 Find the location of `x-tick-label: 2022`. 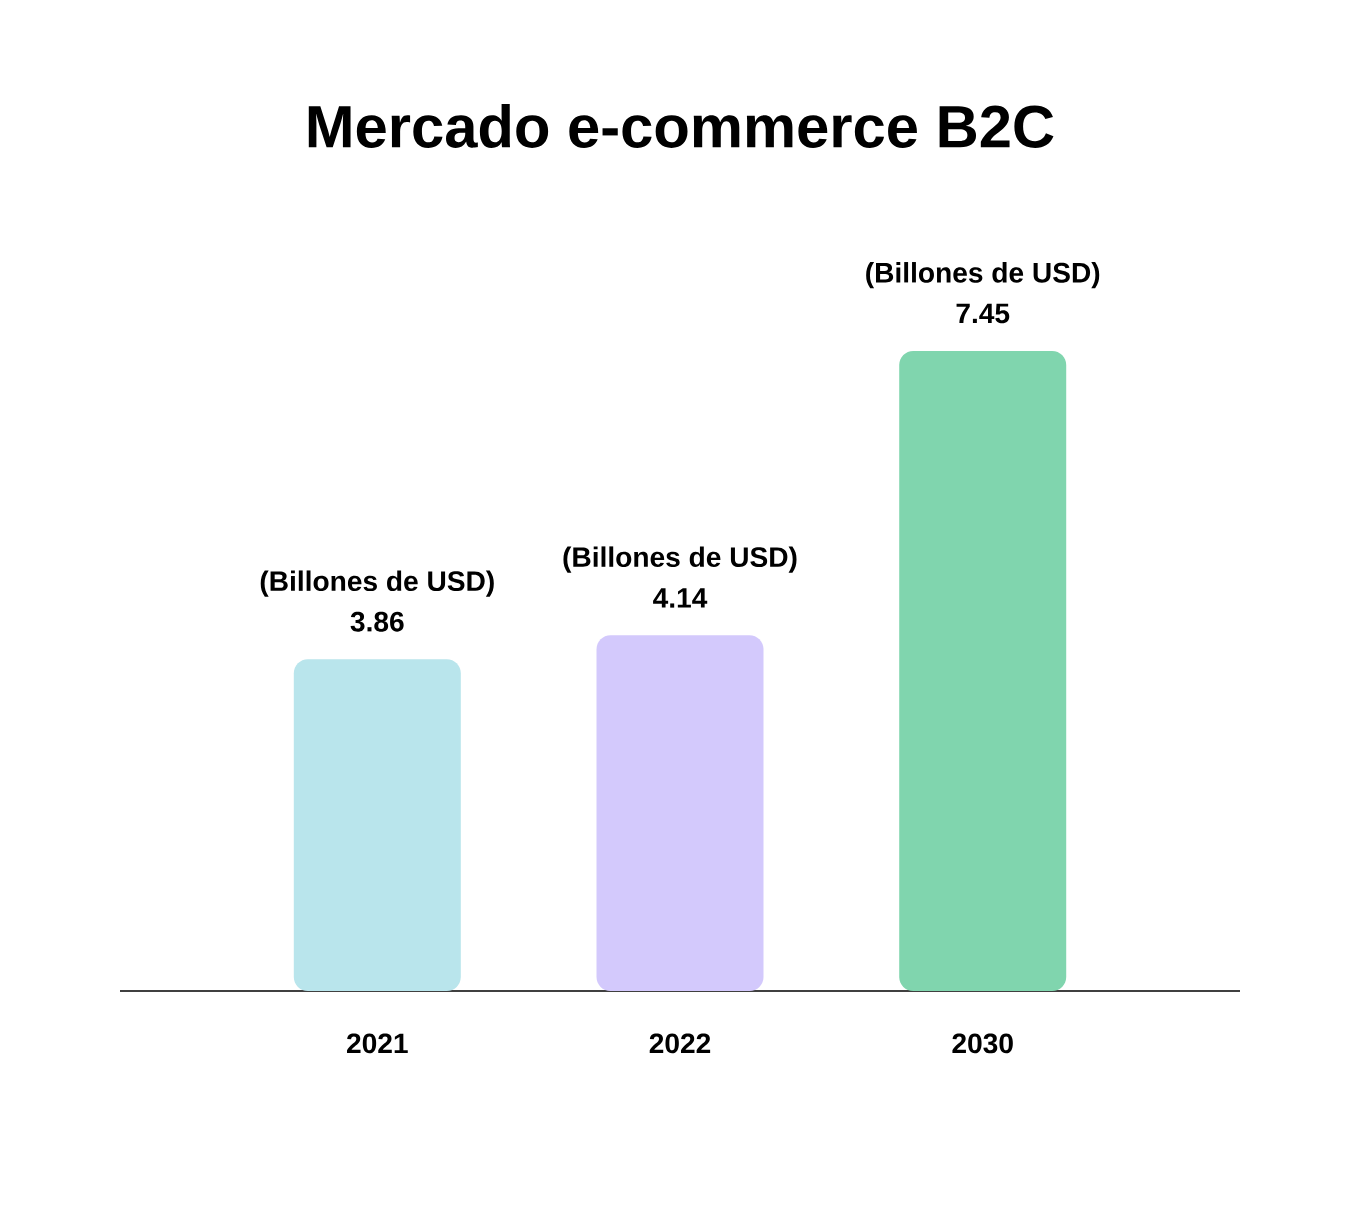

x-tick-label: 2022 is located at coordinates (680, 1043).